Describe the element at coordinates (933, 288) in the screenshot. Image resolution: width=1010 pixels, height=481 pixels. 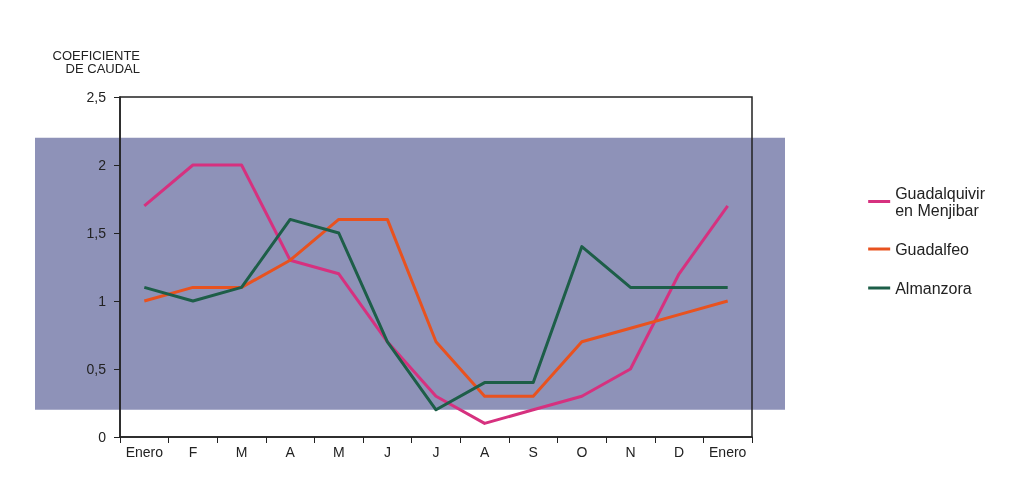
I see `legend-label: Almanzora` at that location.